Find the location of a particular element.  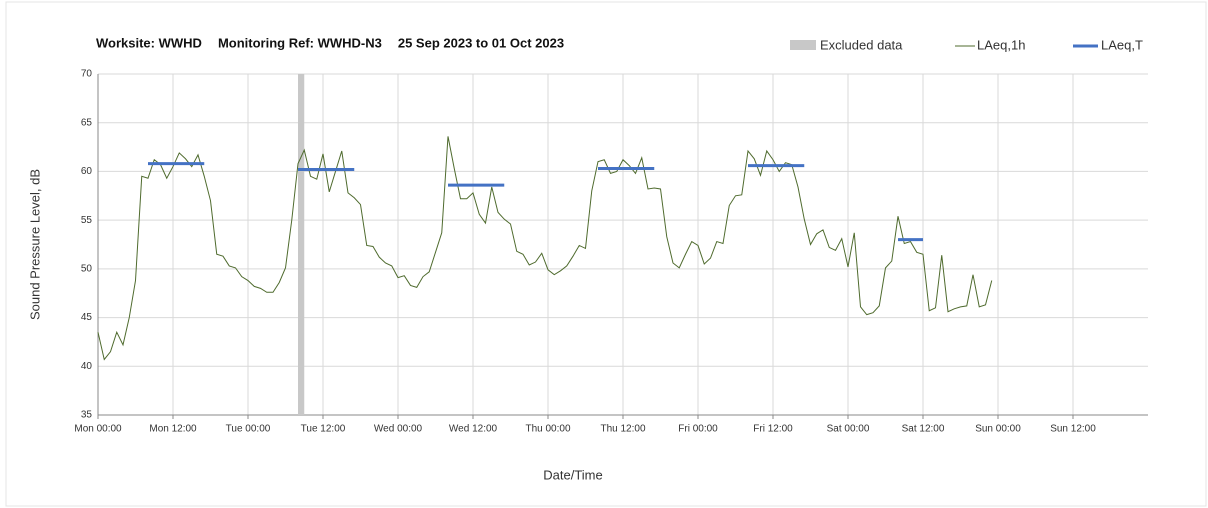

legend-label: LAeq,1h is located at coordinates (1001, 44).